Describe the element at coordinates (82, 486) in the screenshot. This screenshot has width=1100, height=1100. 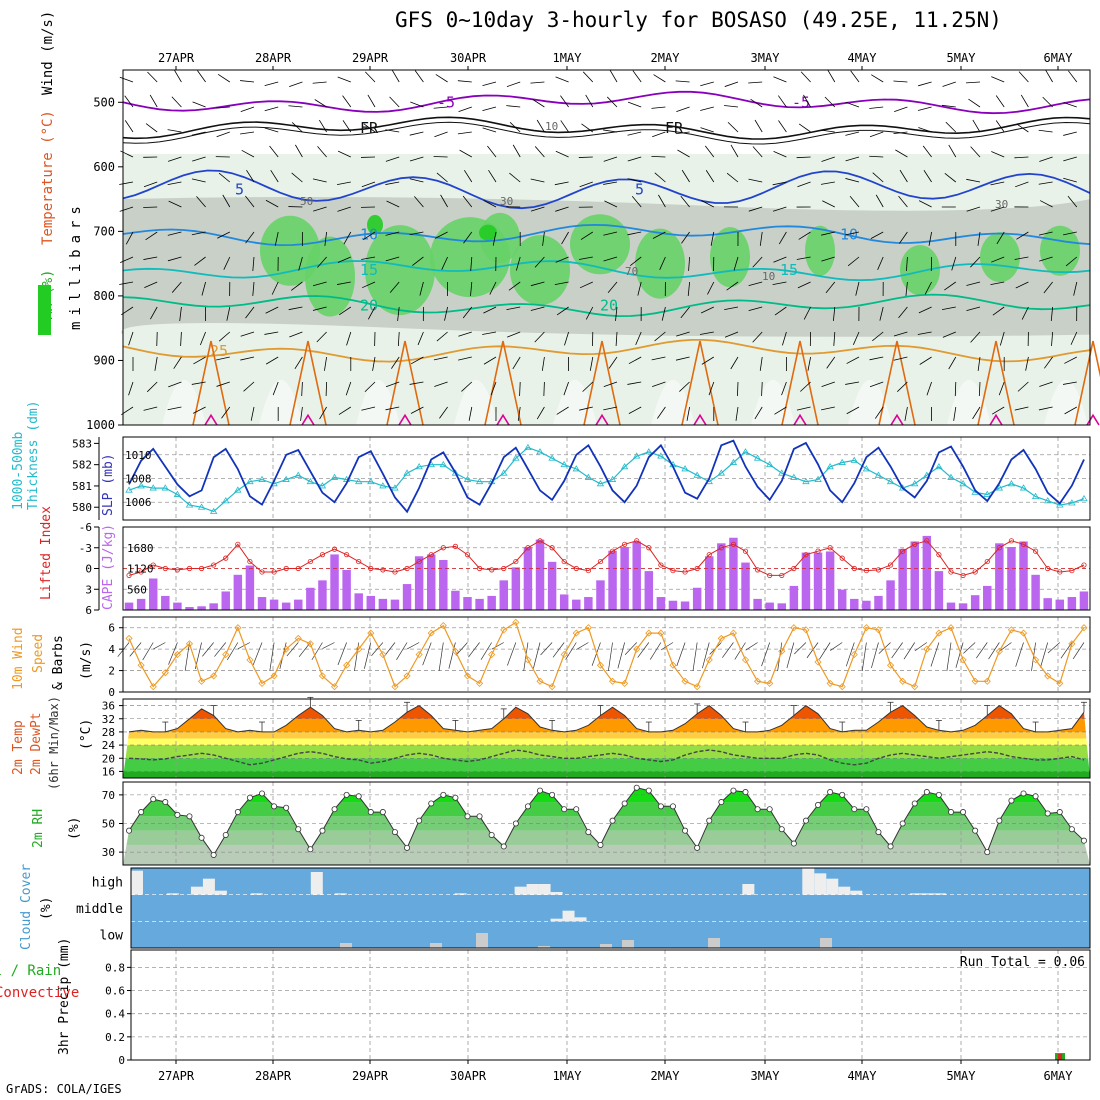
I see `thickness-tick-label-581: 581` at that location.